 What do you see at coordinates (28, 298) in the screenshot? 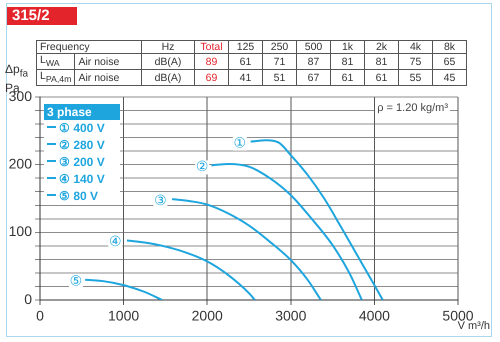
I see `y-tick-label: 0` at bounding box center [28, 298].